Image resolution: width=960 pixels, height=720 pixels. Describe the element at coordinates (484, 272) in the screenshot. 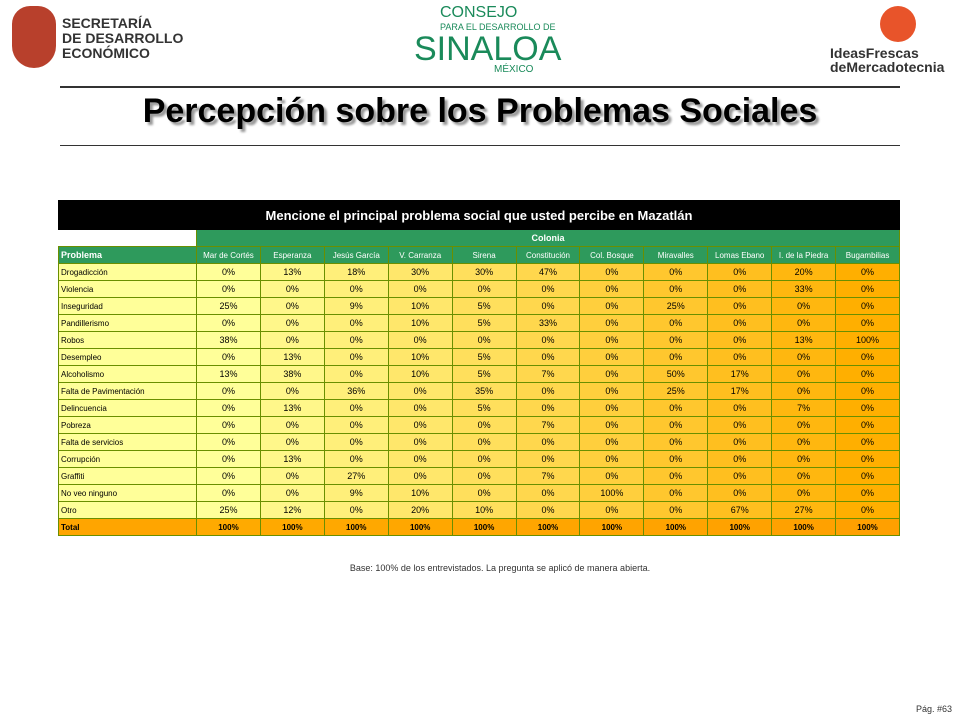

I see `cell: 30%` at that location.